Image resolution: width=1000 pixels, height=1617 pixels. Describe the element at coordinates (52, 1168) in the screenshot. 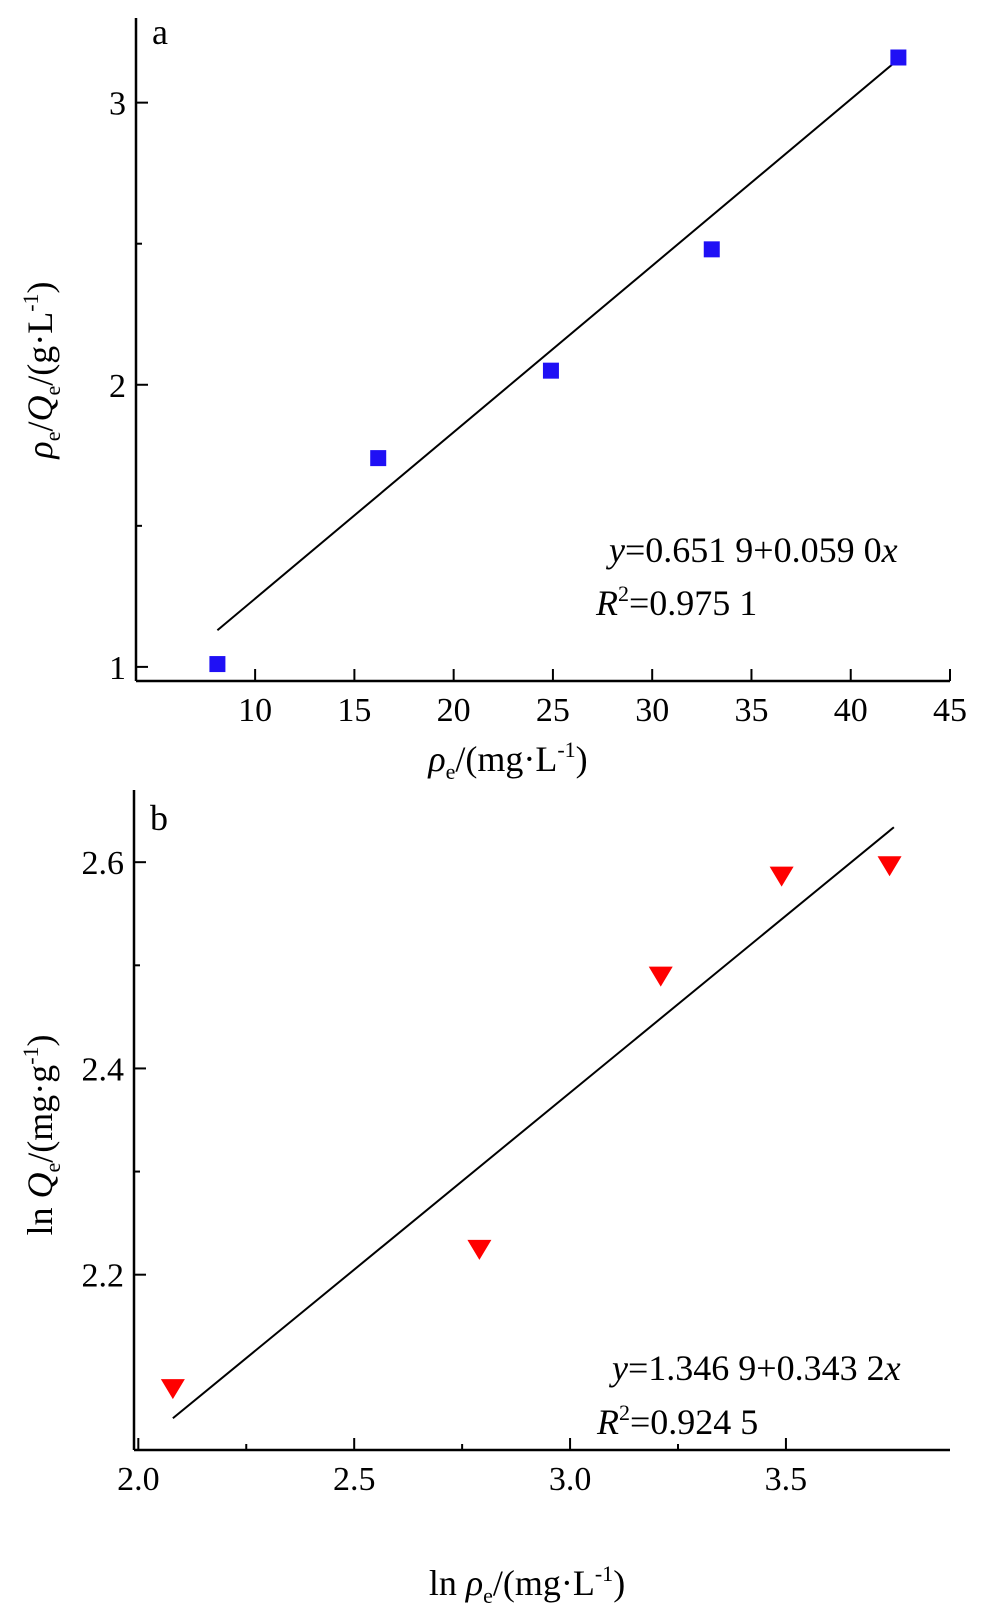

I see `panel-b-ylabel-sub: e` at that location.